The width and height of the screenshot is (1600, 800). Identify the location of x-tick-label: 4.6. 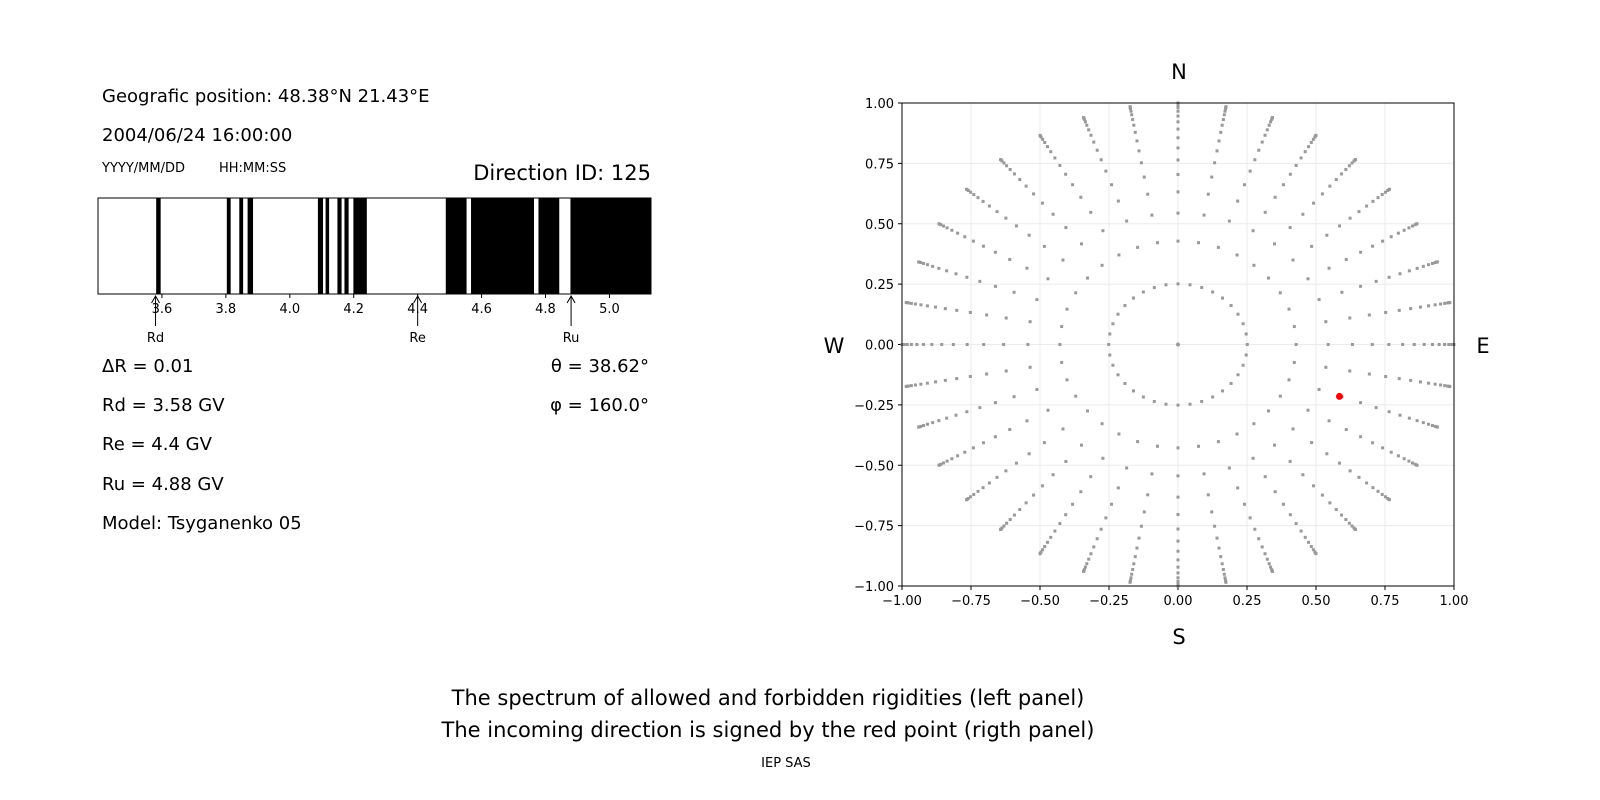
(481, 309).